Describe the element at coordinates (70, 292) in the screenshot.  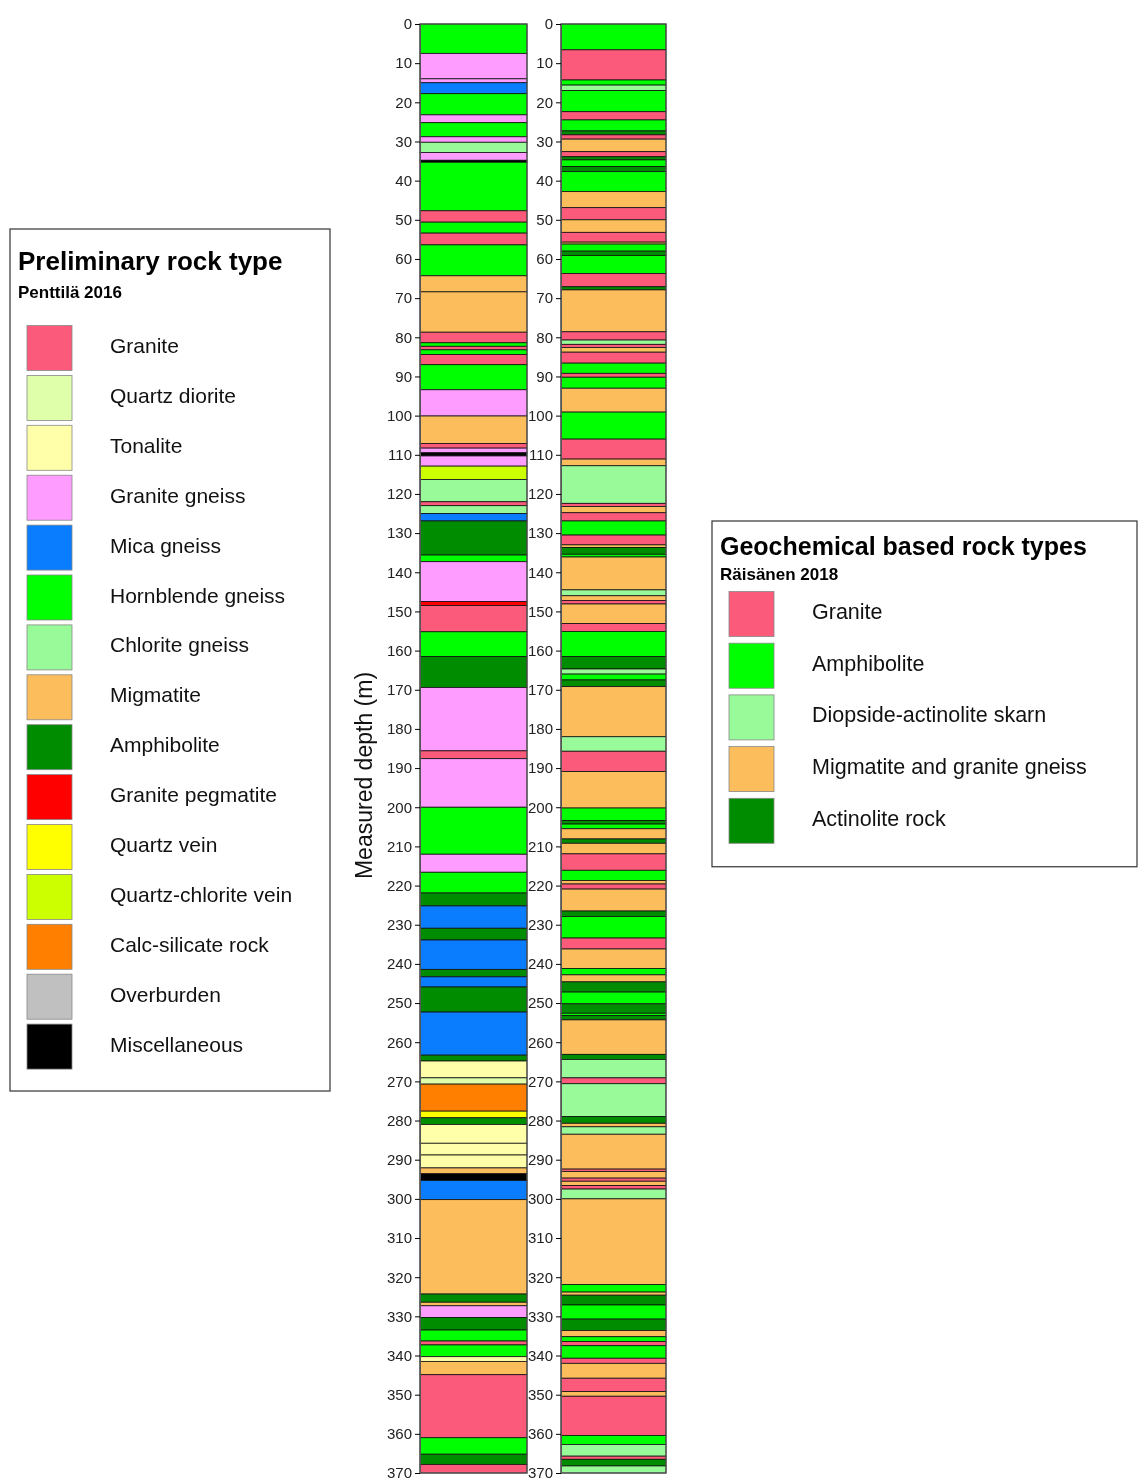
I see `text: Penttilä 2016` at that location.